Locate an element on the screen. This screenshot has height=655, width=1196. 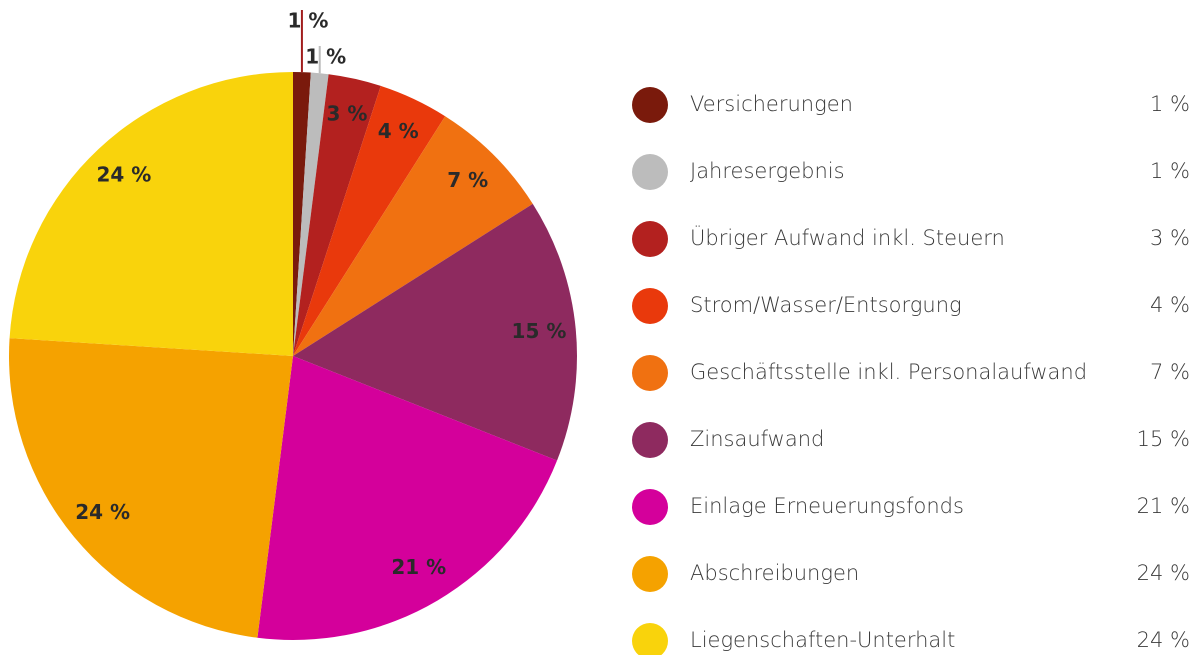
legend-value: 15 % is located at coordinates (1163, 439).